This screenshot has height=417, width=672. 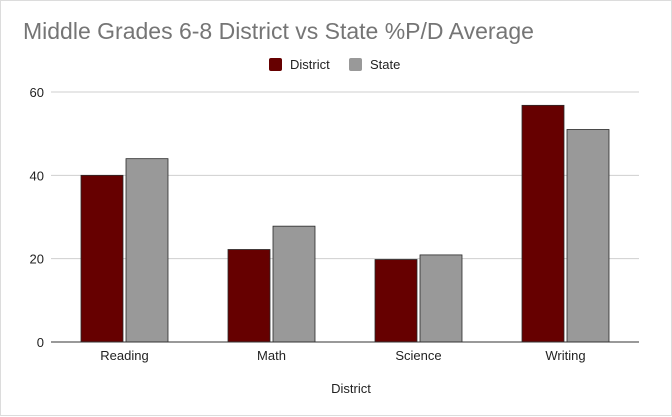 What do you see at coordinates (441, 298) in the screenshot?
I see `bar-state-science` at bounding box center [441, 298].